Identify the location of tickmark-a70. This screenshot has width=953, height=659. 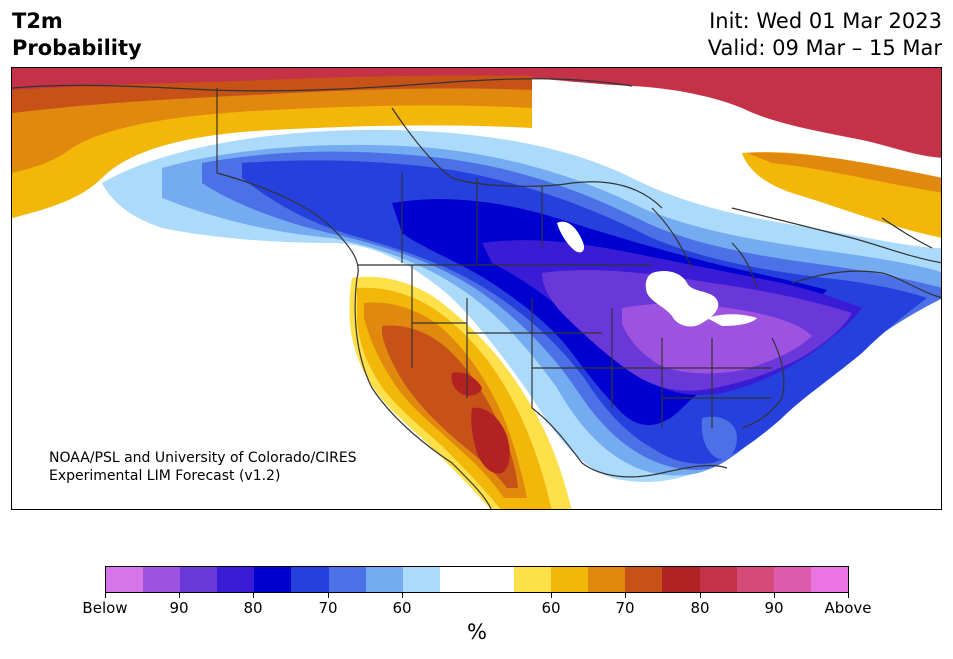
(625, 595).